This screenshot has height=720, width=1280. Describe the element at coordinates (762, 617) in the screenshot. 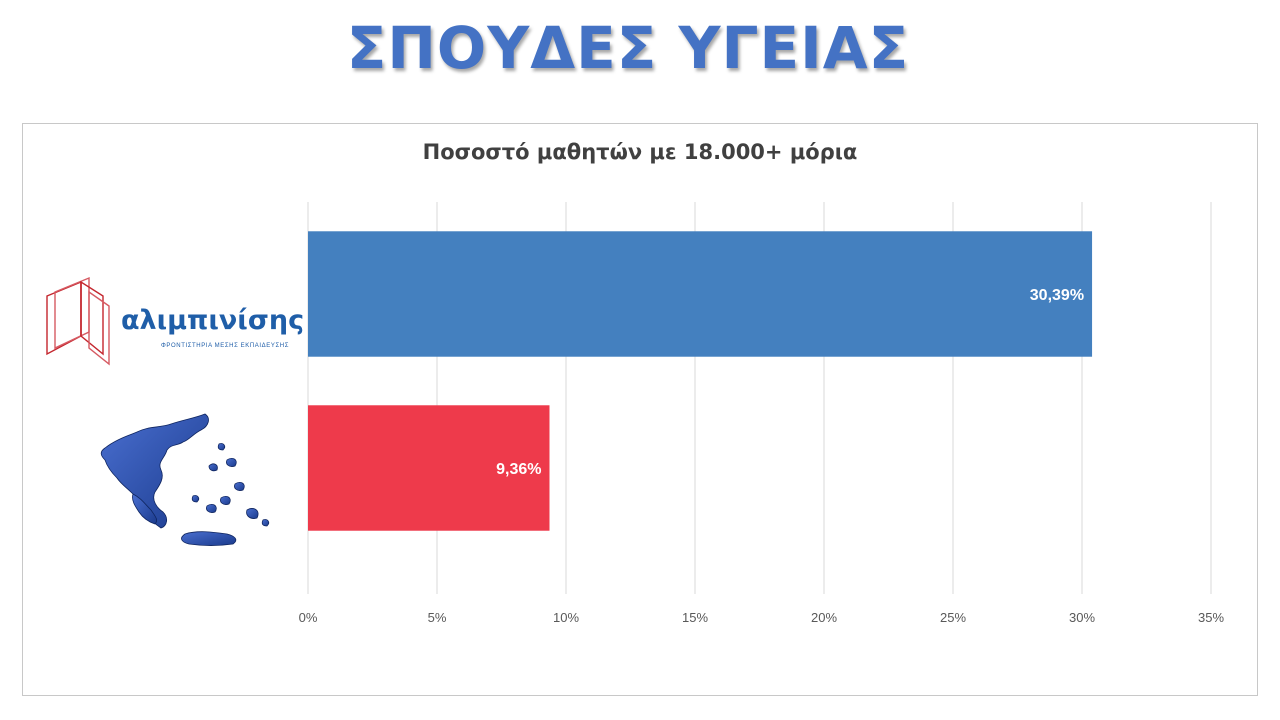

I see `x-axis-ticks: 0% 5% 10% 15% 20% 25% 30% 35%` at that location.